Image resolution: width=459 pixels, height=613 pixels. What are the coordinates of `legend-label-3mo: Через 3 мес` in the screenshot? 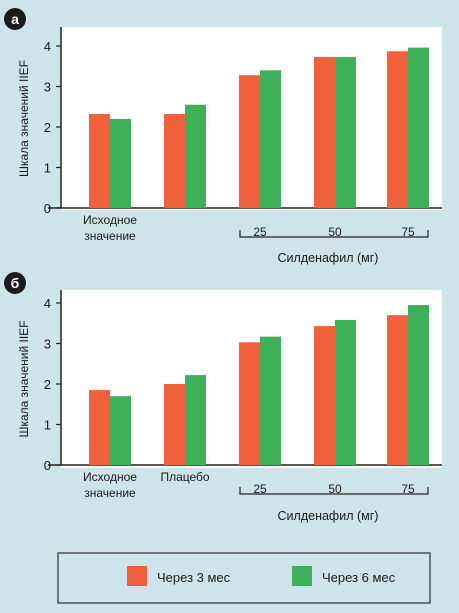 It's located at (194, 577).